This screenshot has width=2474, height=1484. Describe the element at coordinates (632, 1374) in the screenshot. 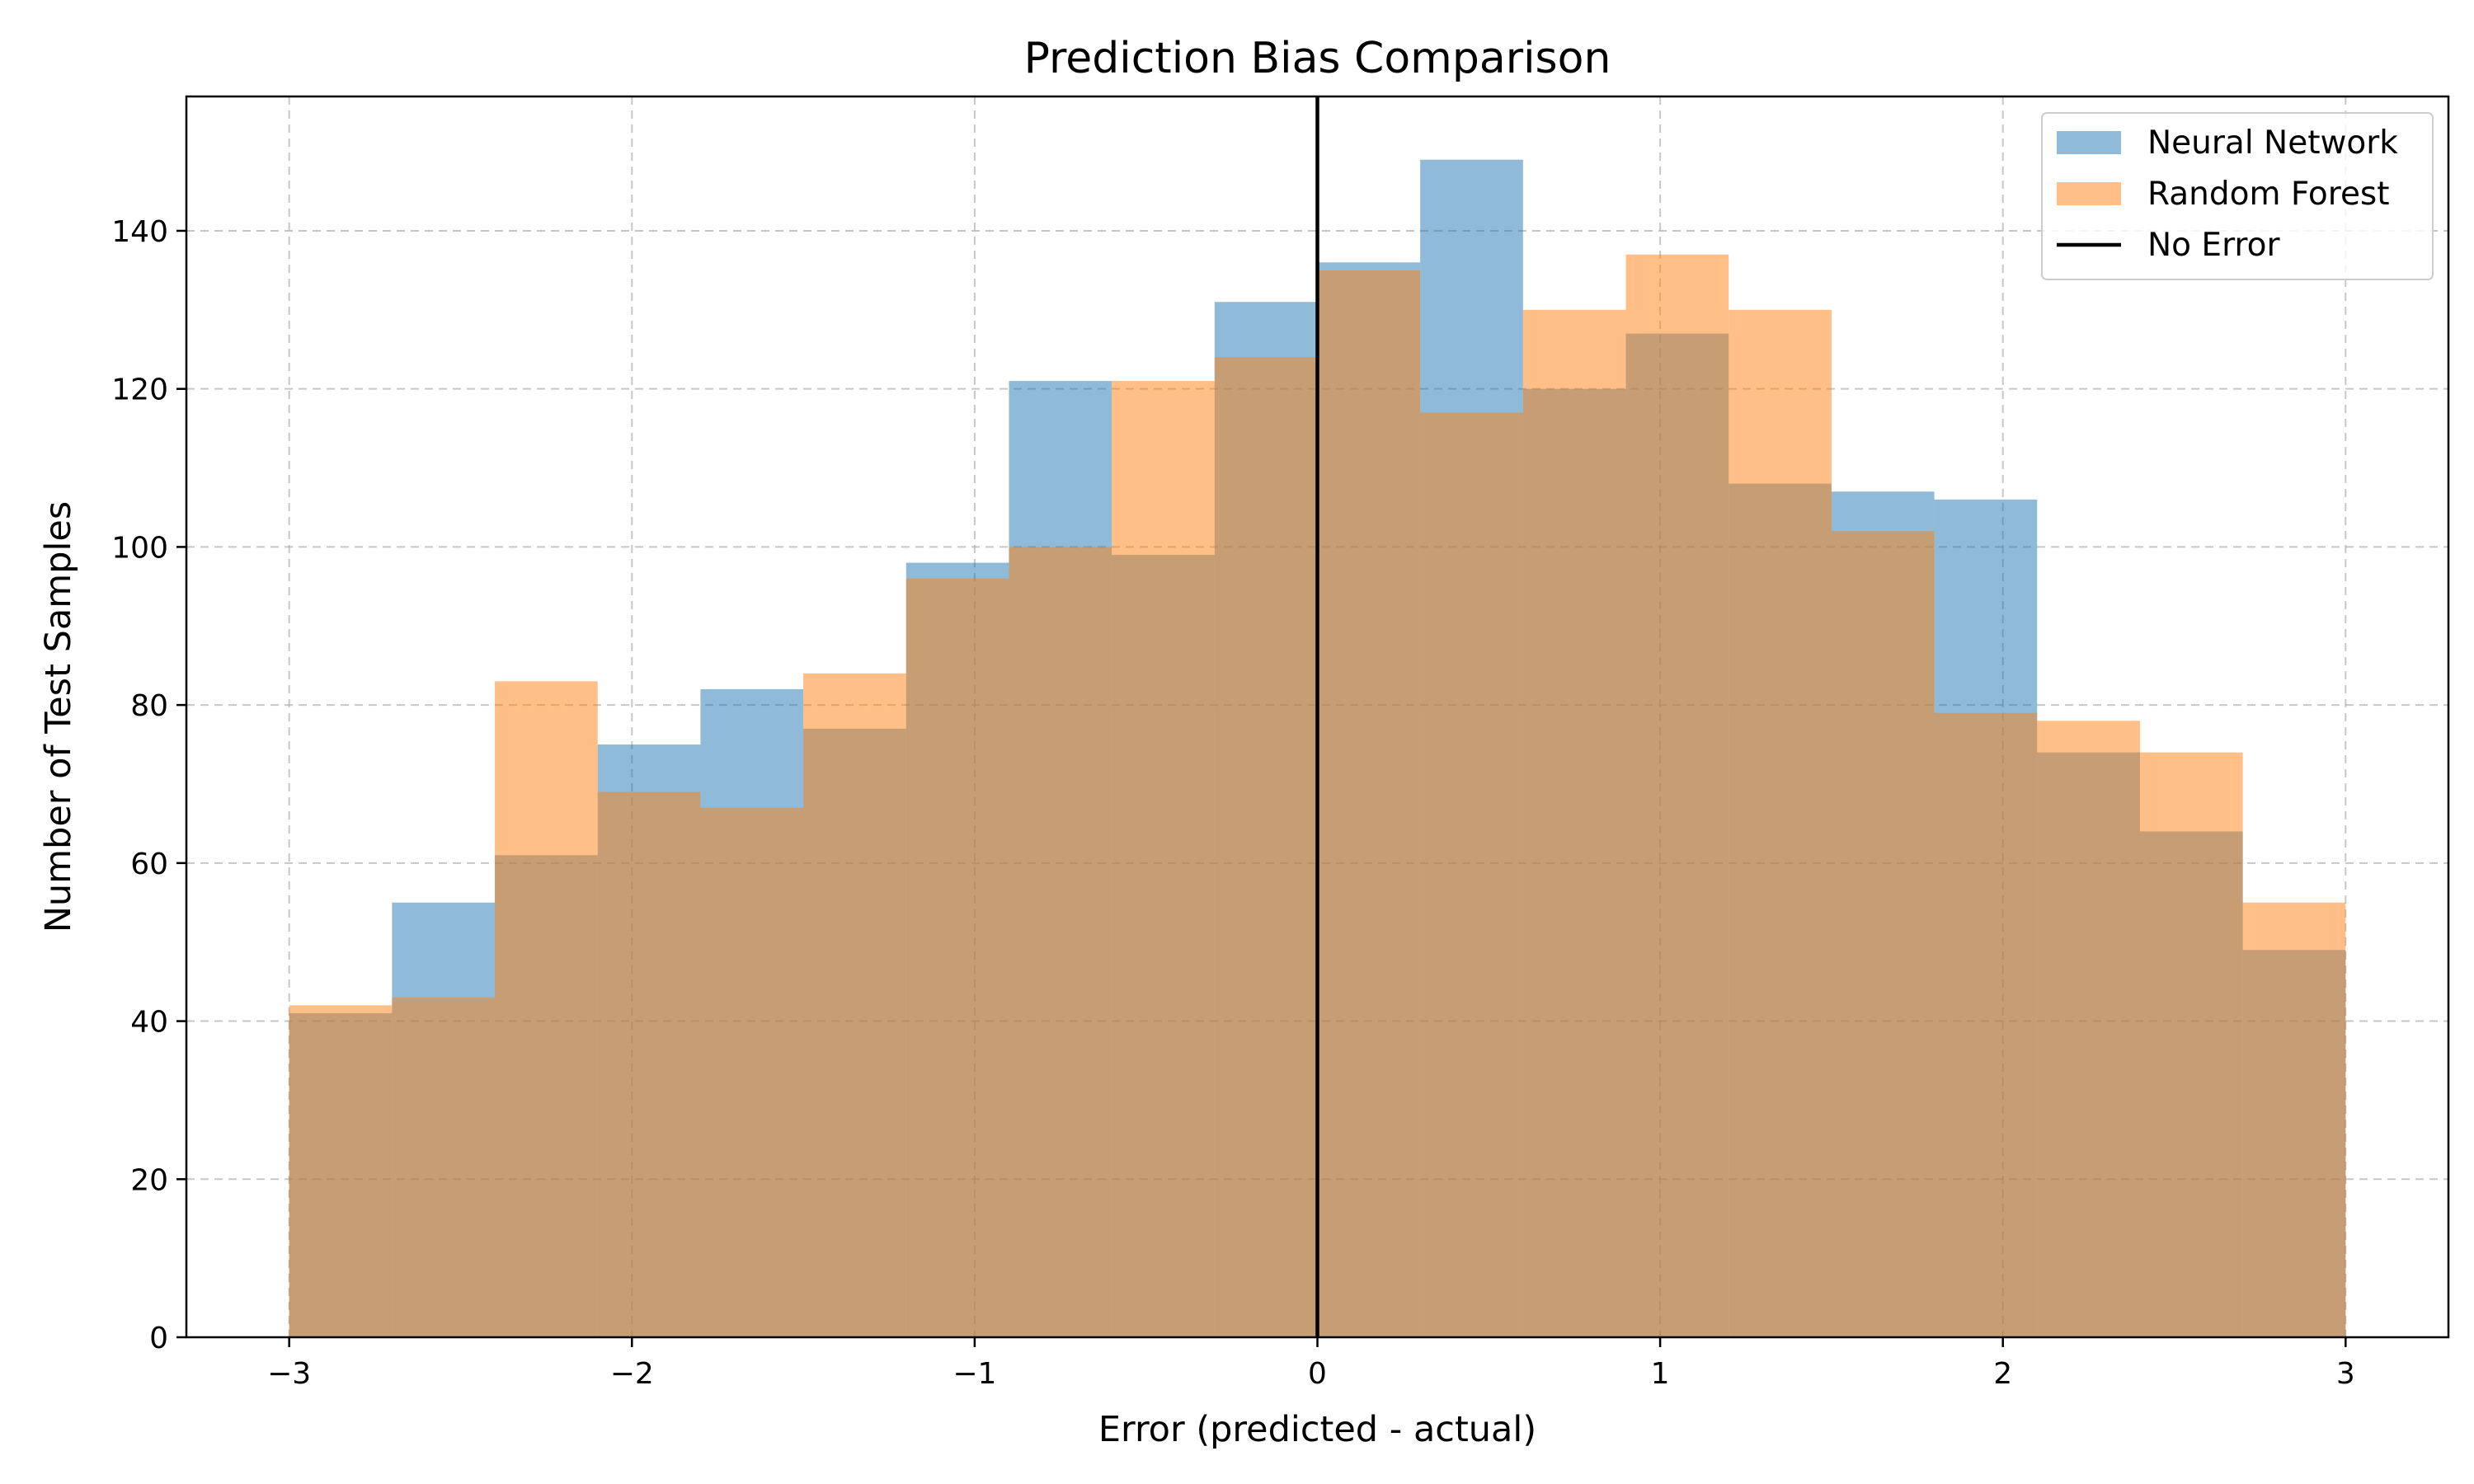

I see `x-tick-label: −2` at that location.